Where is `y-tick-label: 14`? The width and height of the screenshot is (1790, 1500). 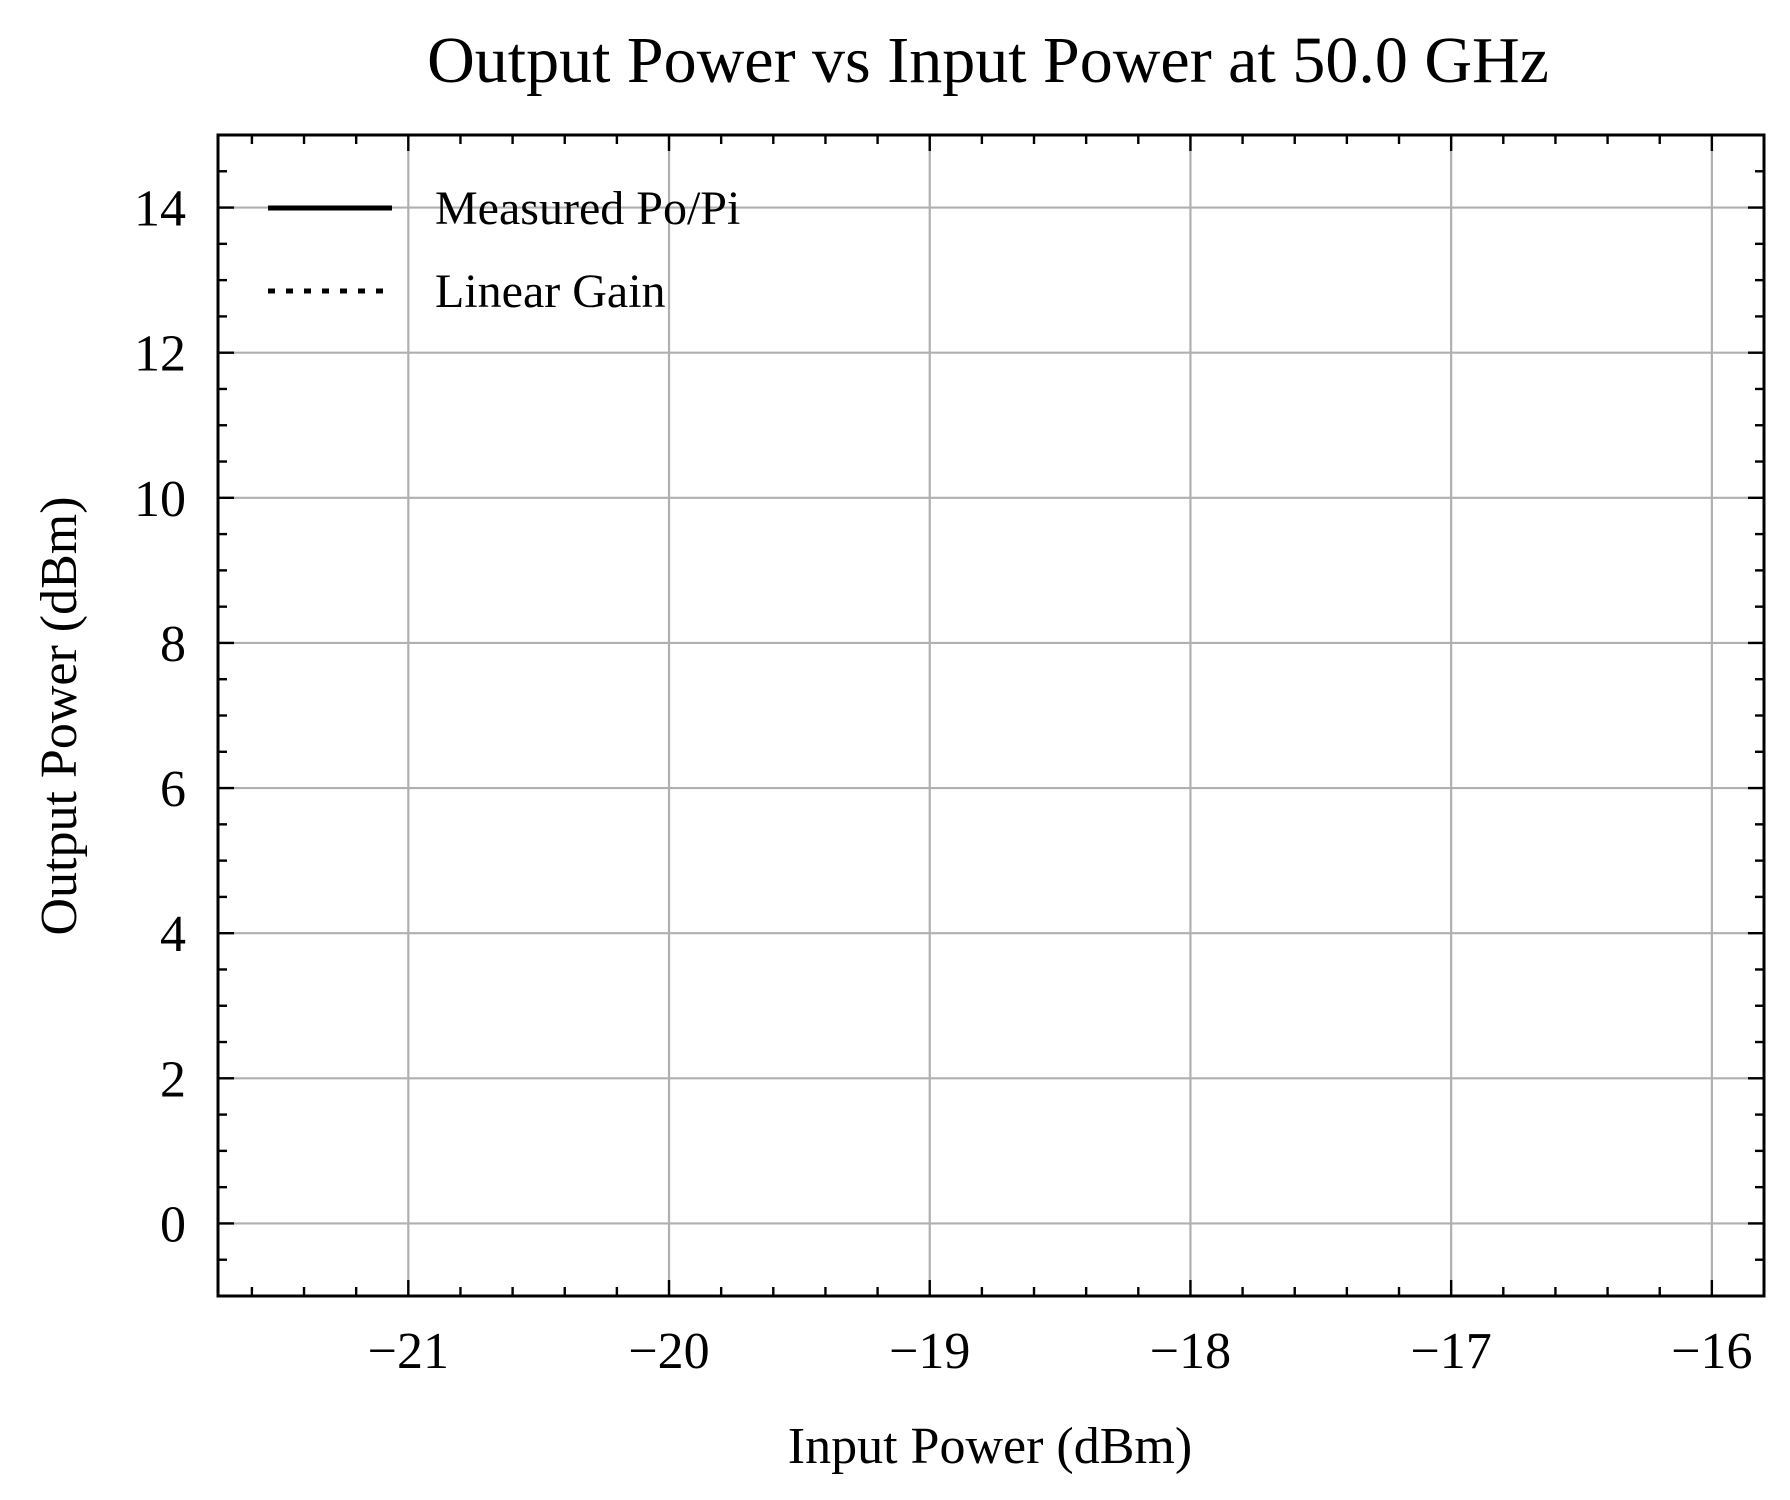 y-tick-label: 14 is located at coordinates (160, 209).